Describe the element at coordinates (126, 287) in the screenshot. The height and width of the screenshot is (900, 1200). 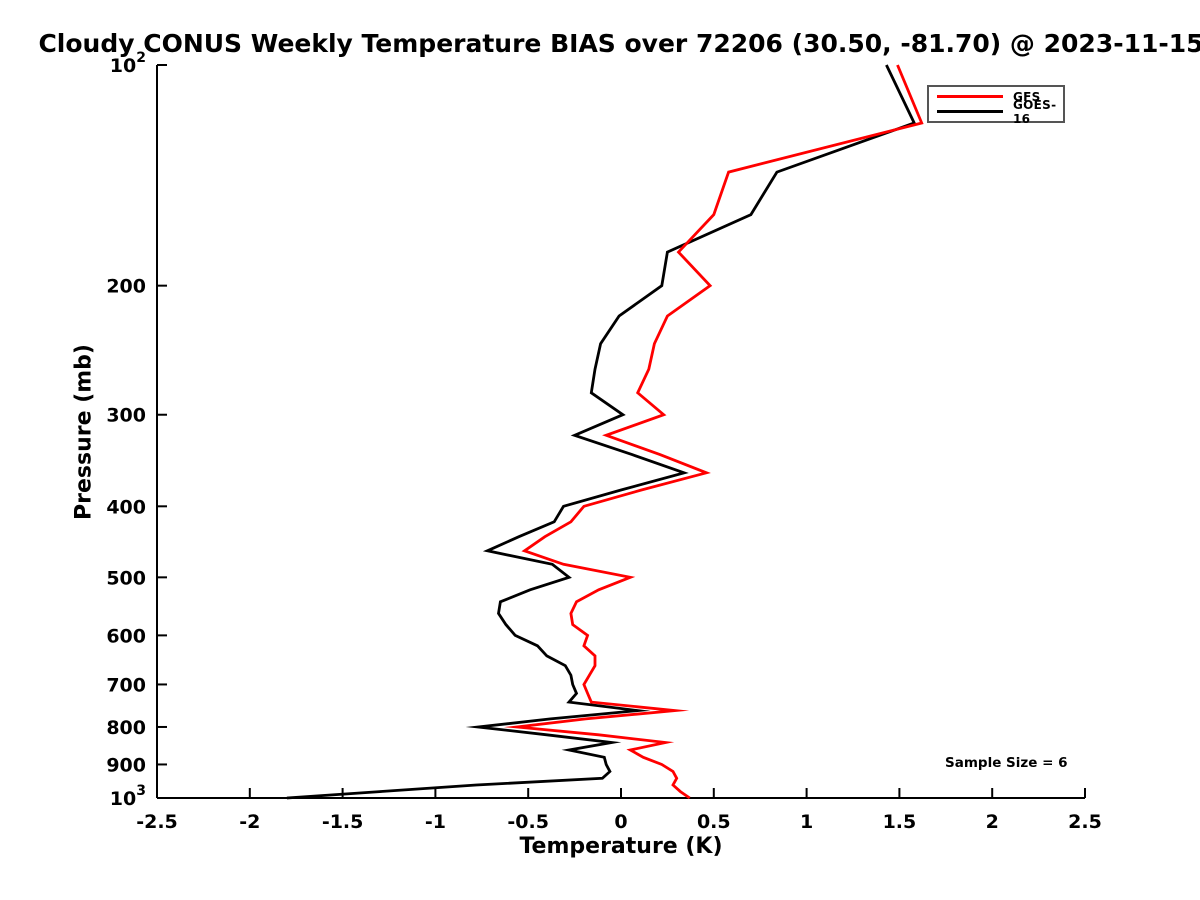
I see `y-tick-label: 200` at that location.